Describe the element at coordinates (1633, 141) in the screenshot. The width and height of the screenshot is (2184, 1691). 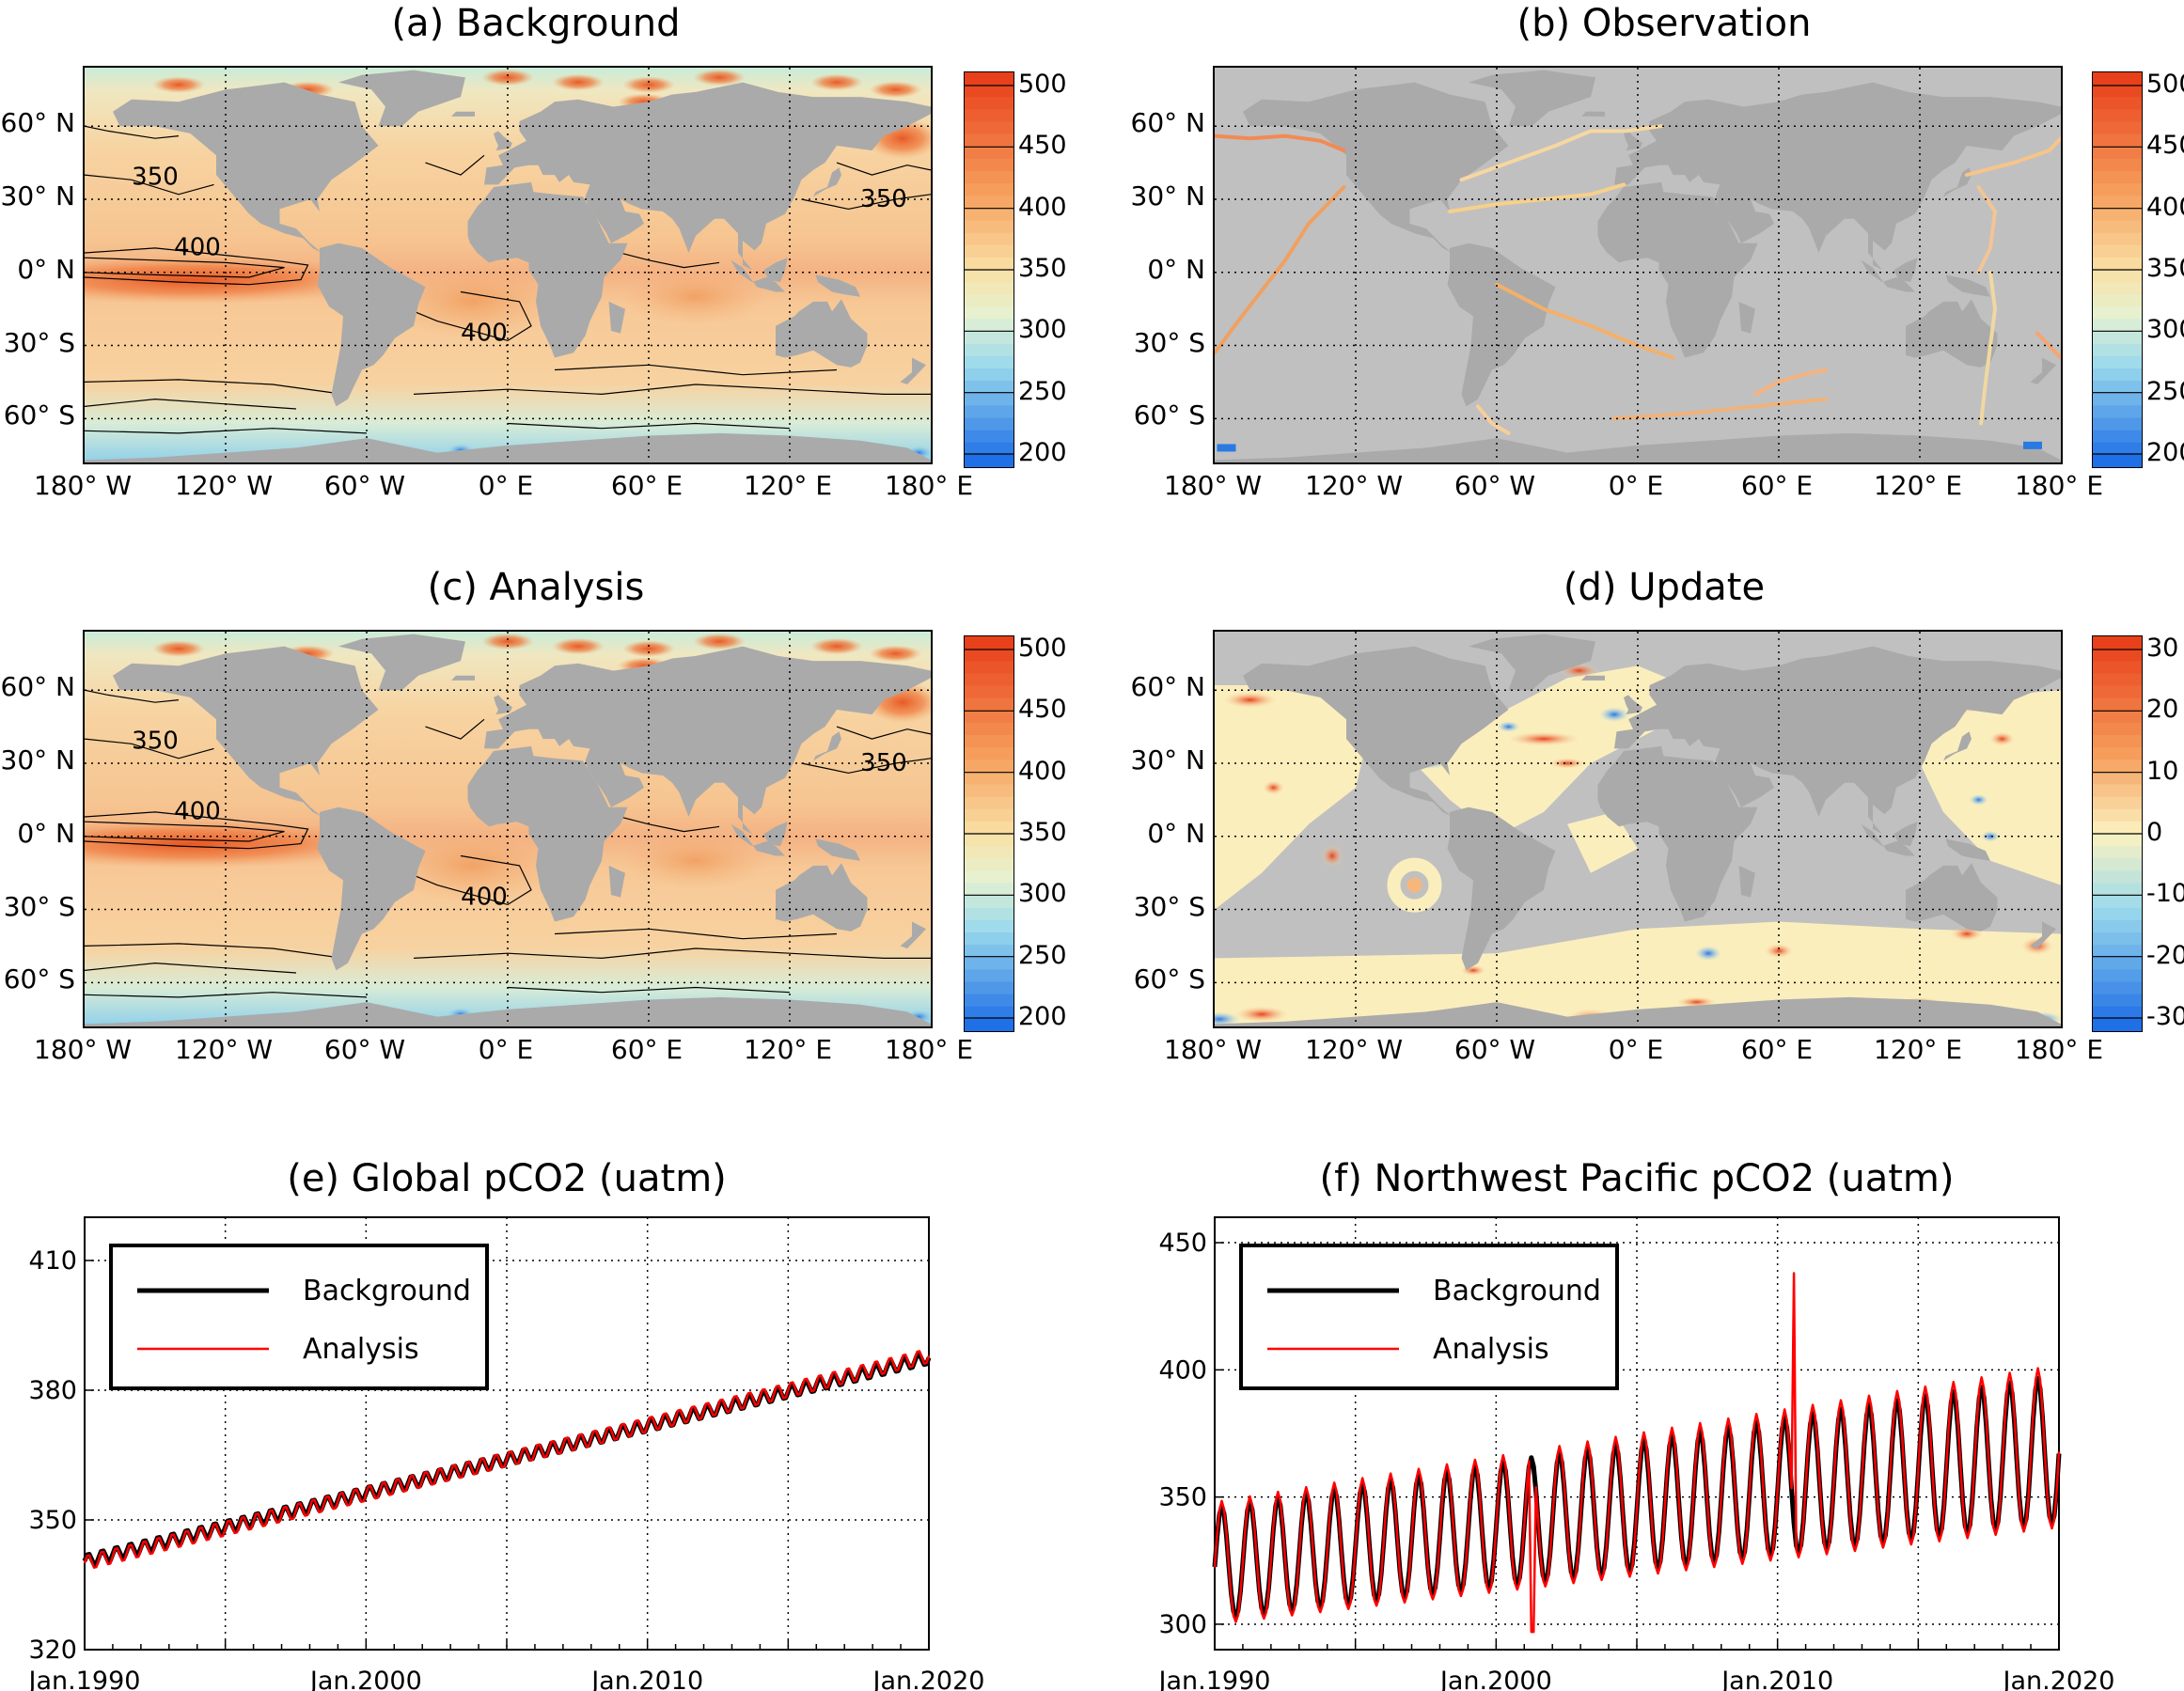
I see `land-britain` at that location.